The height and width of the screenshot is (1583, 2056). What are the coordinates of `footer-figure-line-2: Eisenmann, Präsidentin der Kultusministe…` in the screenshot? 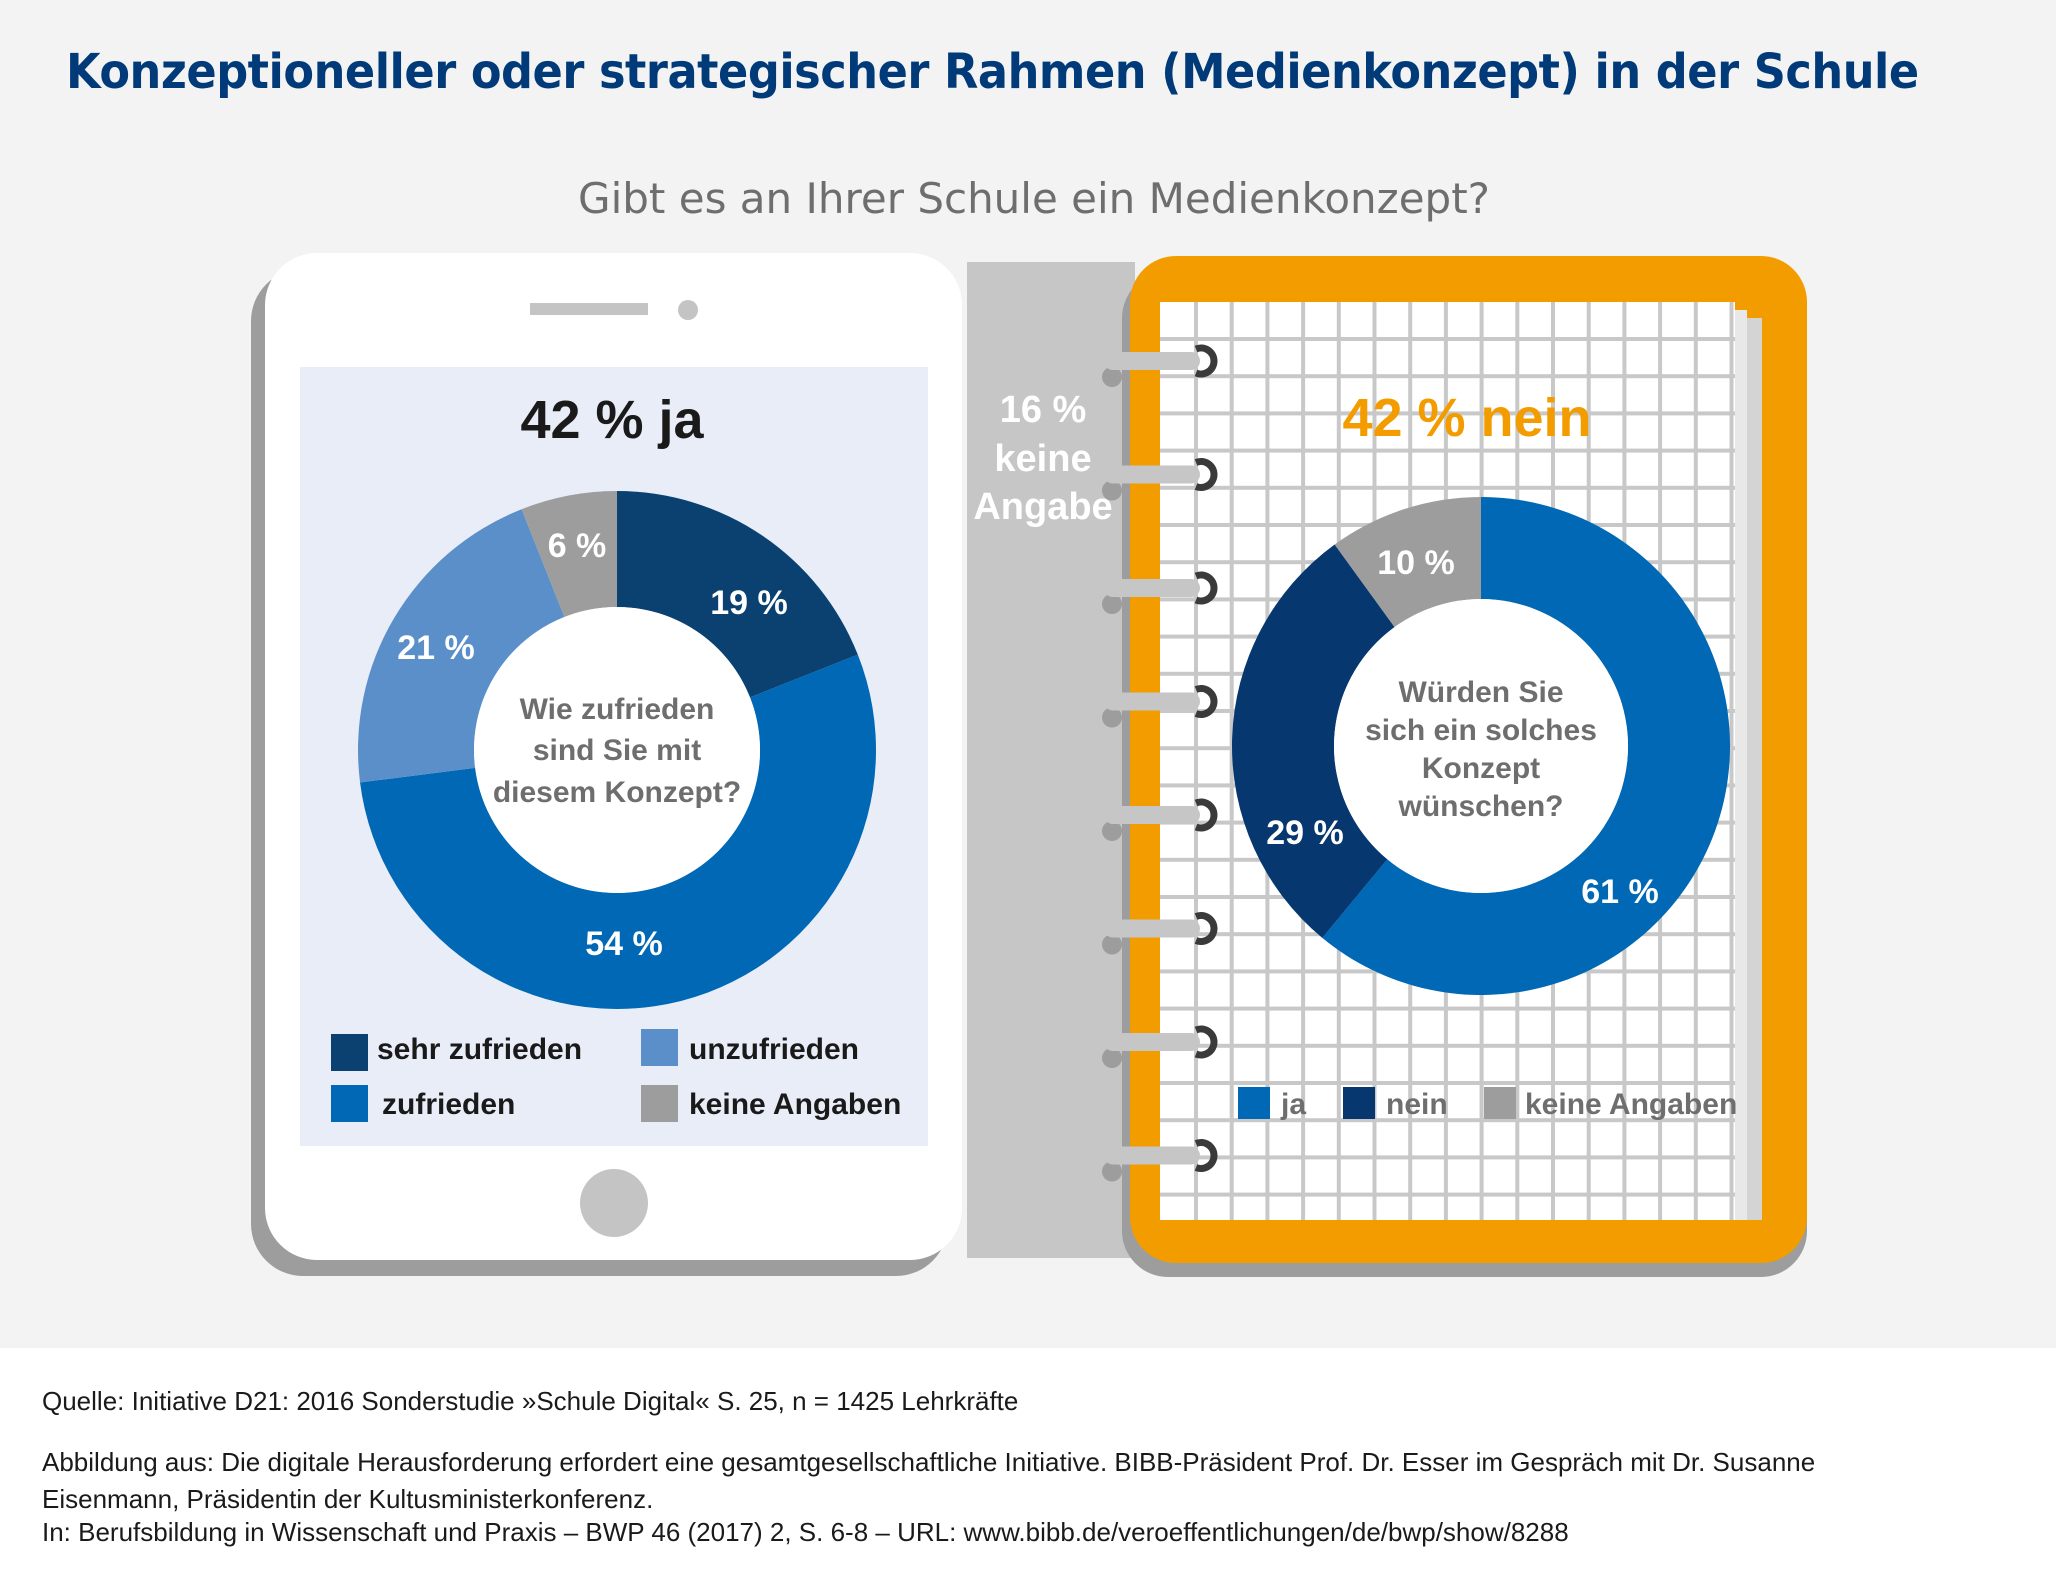 It's located at (348, 1499).